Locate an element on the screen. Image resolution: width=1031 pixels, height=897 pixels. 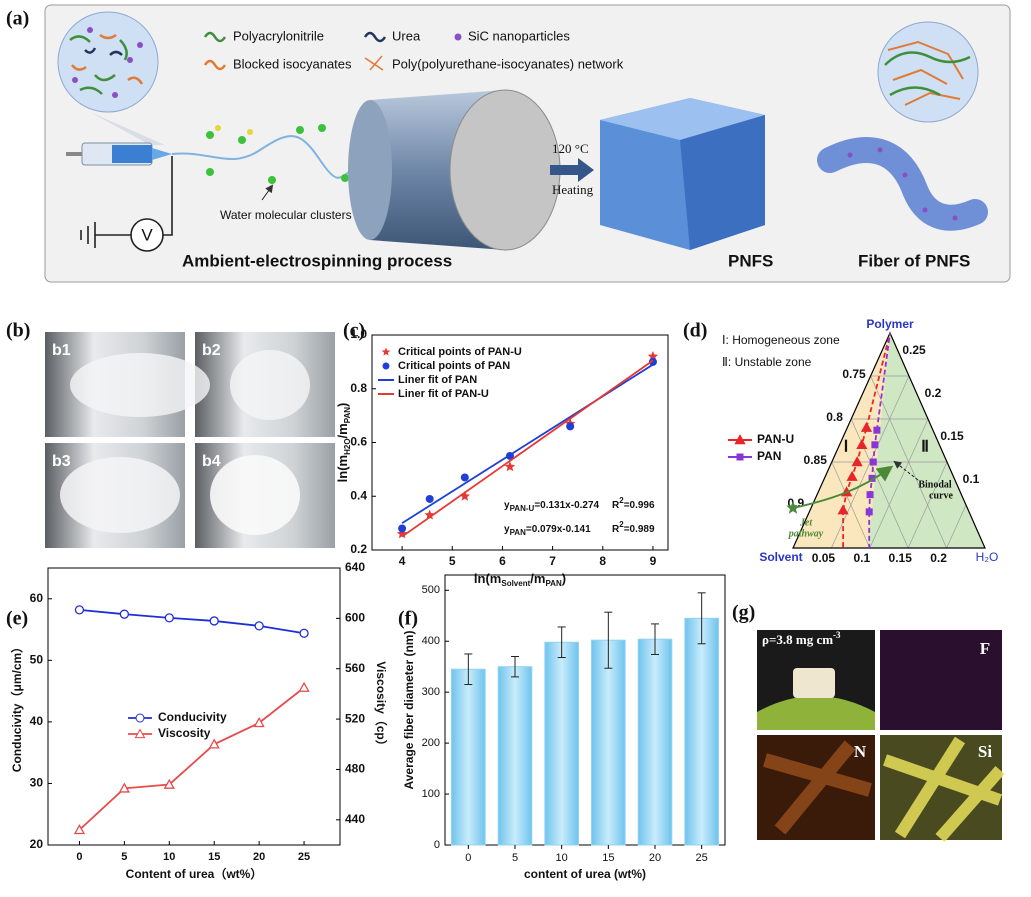
y-axis-label: Average fiber diameter (nm) is located at coordinates (409, 710).